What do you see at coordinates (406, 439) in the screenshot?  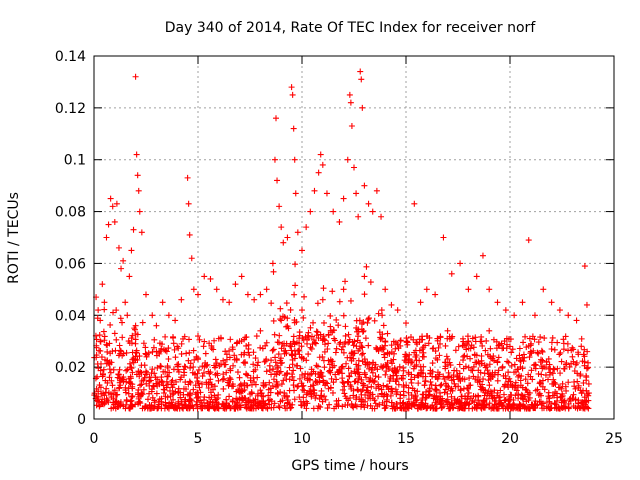 I see `x-tick-label: 15` at bounding box center [406, 439].